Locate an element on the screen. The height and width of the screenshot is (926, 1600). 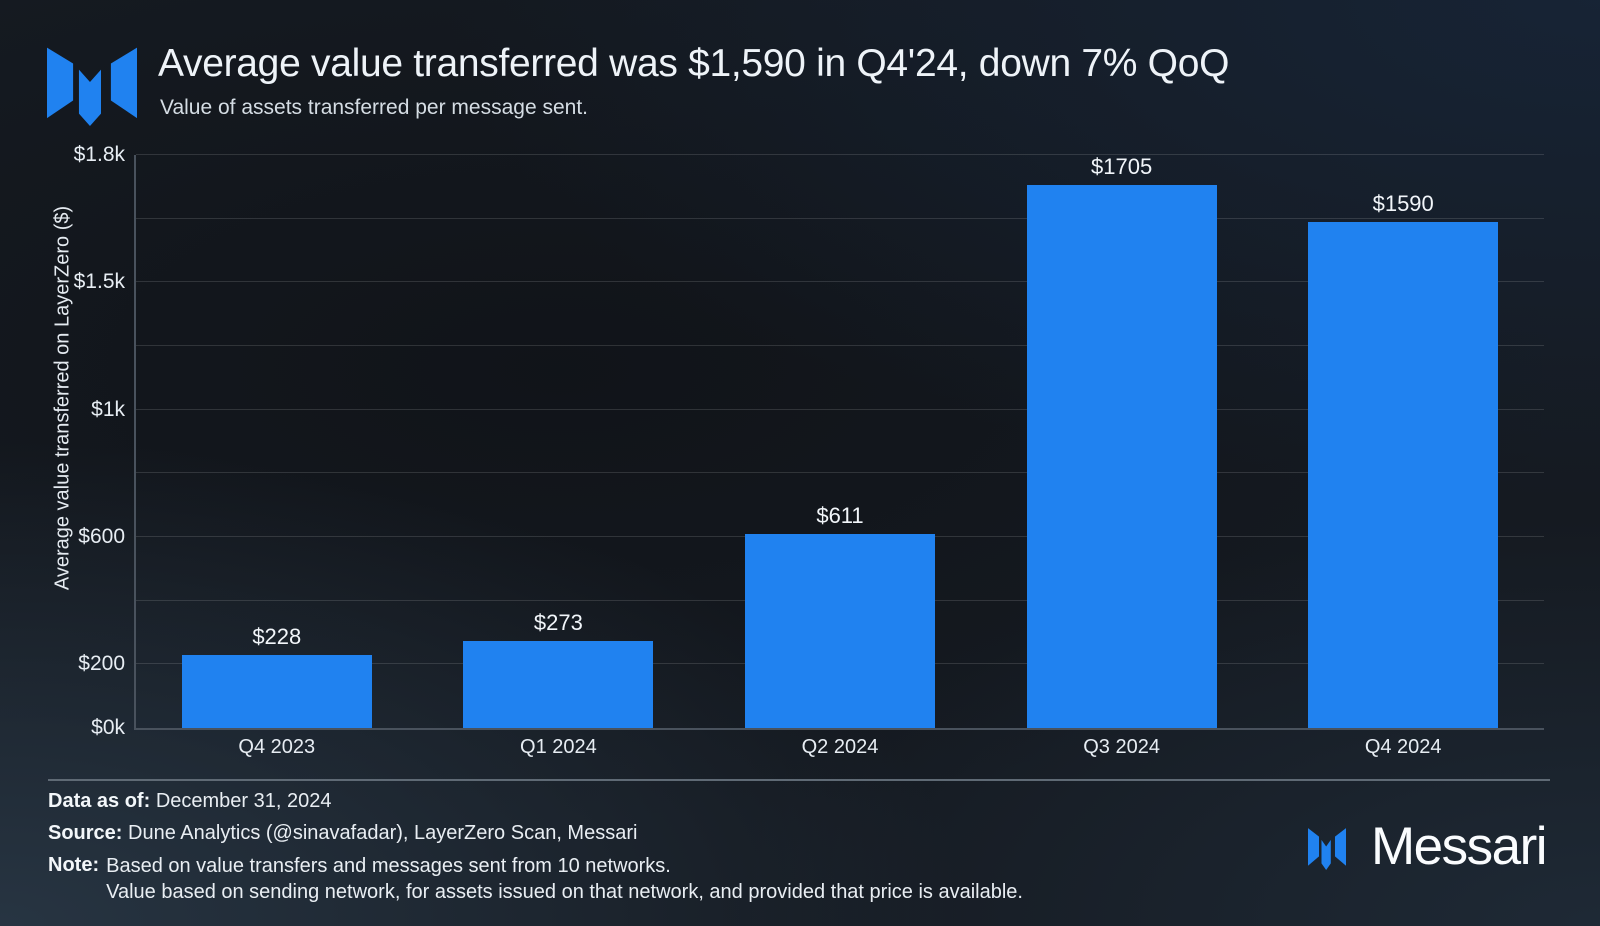
note-label: Note: is located at coordinates (74, 865).